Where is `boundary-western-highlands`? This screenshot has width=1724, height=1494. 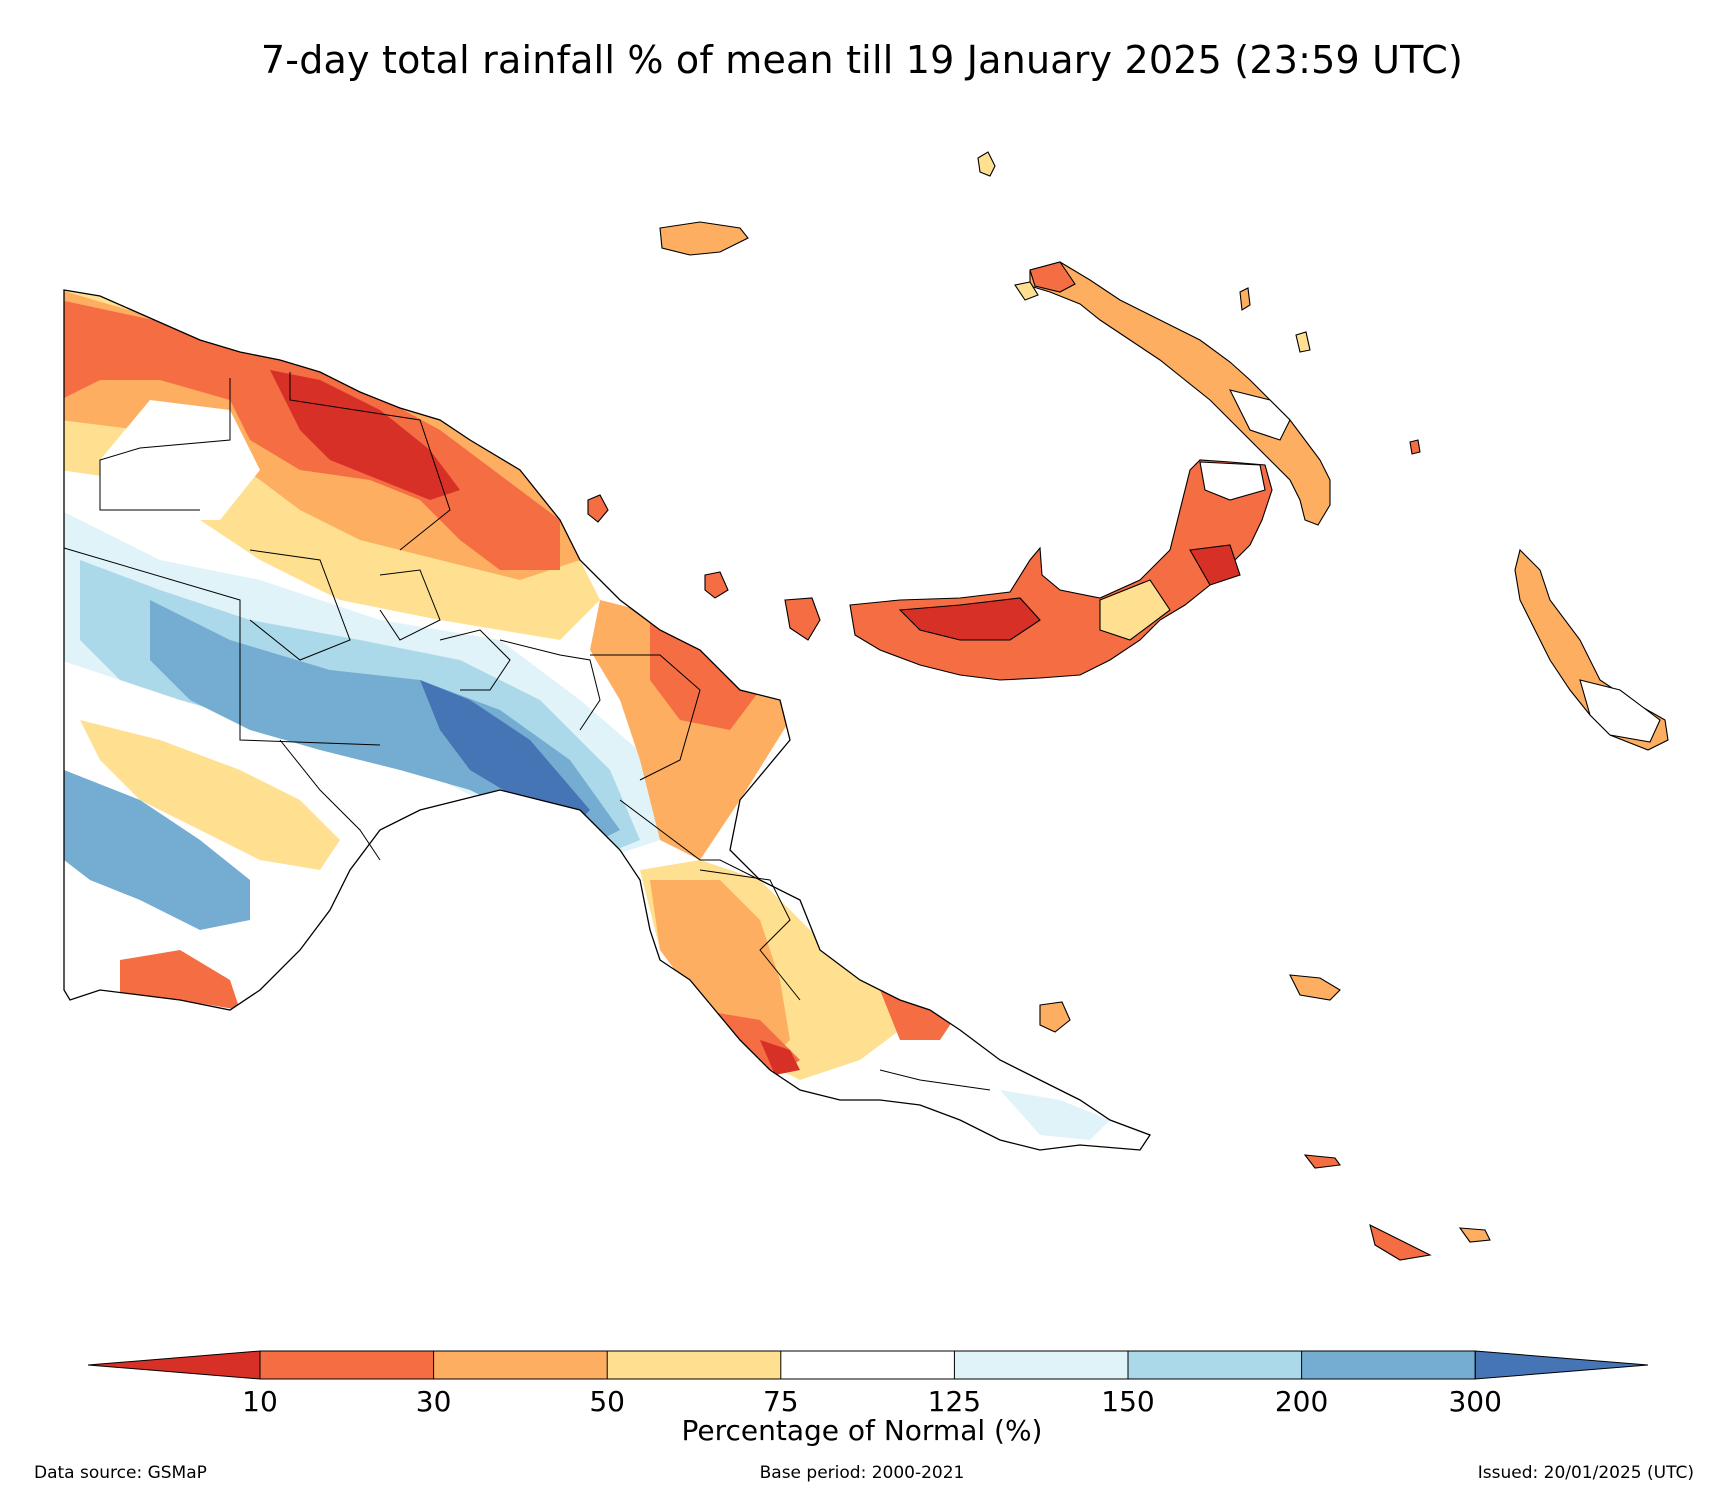 boundary-western-highlands is located at coordinates (222, 646).